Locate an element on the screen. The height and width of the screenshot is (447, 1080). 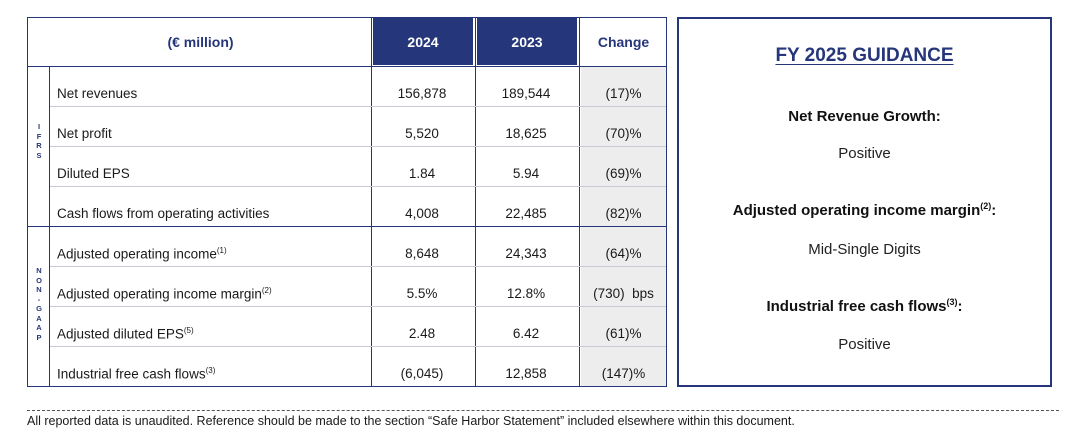
value-2023: 6.42 is located at coordinates (526, 333).